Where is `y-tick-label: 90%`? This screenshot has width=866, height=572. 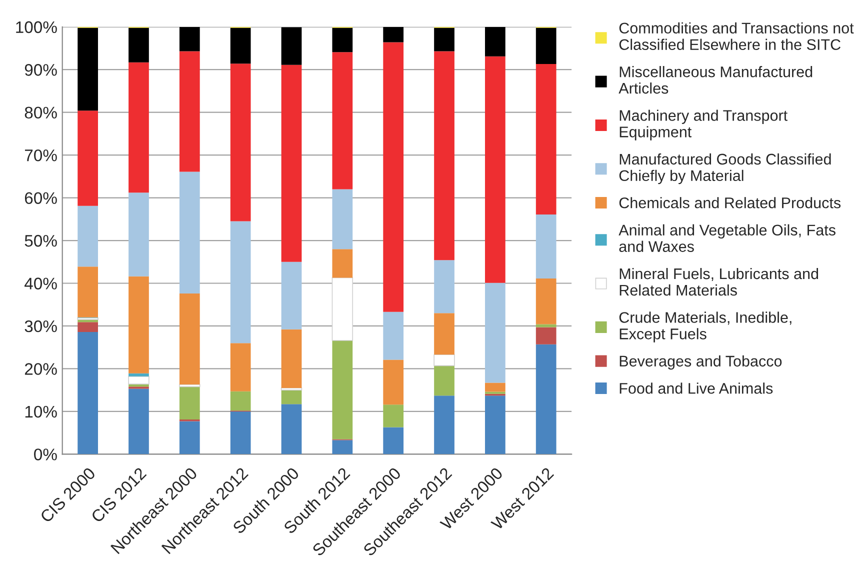
y-tick-label: 90% is located at coordinates (40, 70).